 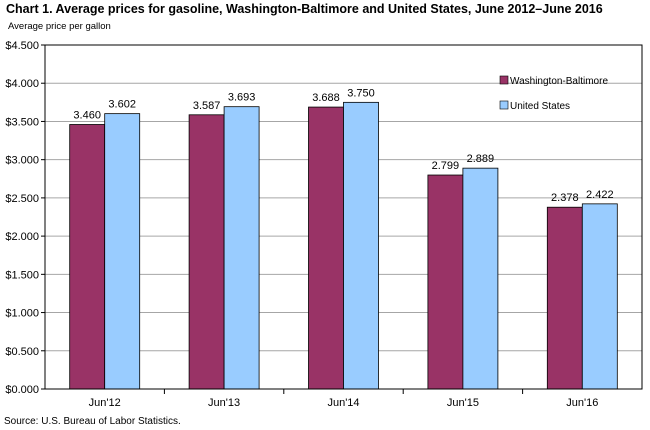 What do you see at coordinates (224, 403) in the screenshot?
I see `x-tick-label: Jun'13` at bounding box center [224, 403].